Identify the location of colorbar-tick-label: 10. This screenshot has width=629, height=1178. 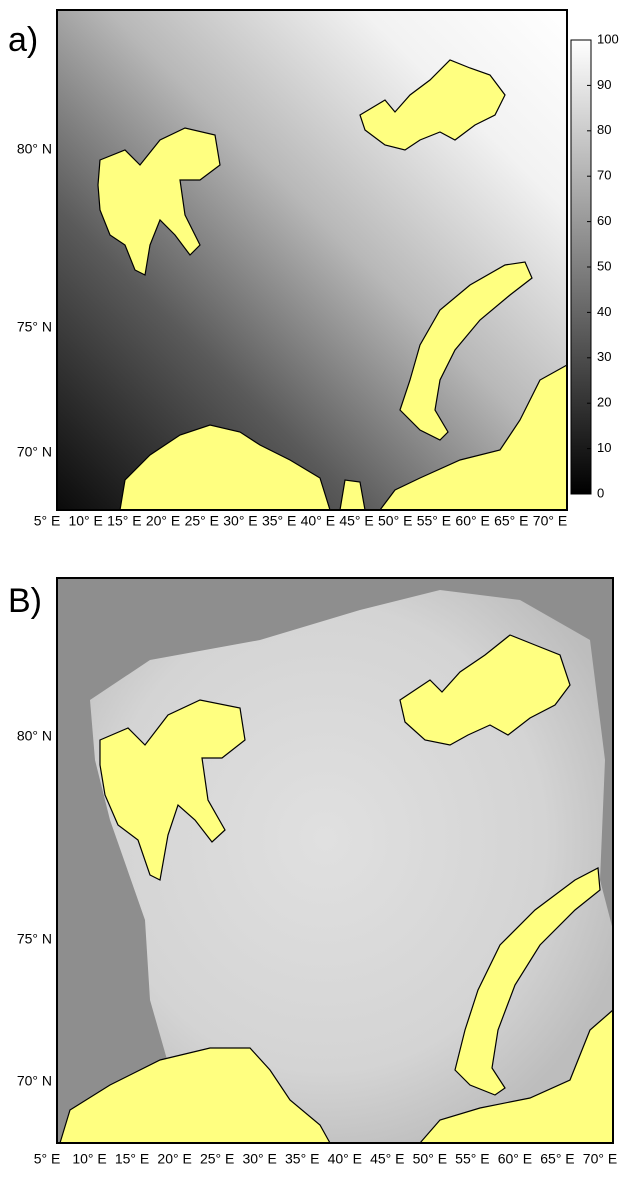
(604, 447).